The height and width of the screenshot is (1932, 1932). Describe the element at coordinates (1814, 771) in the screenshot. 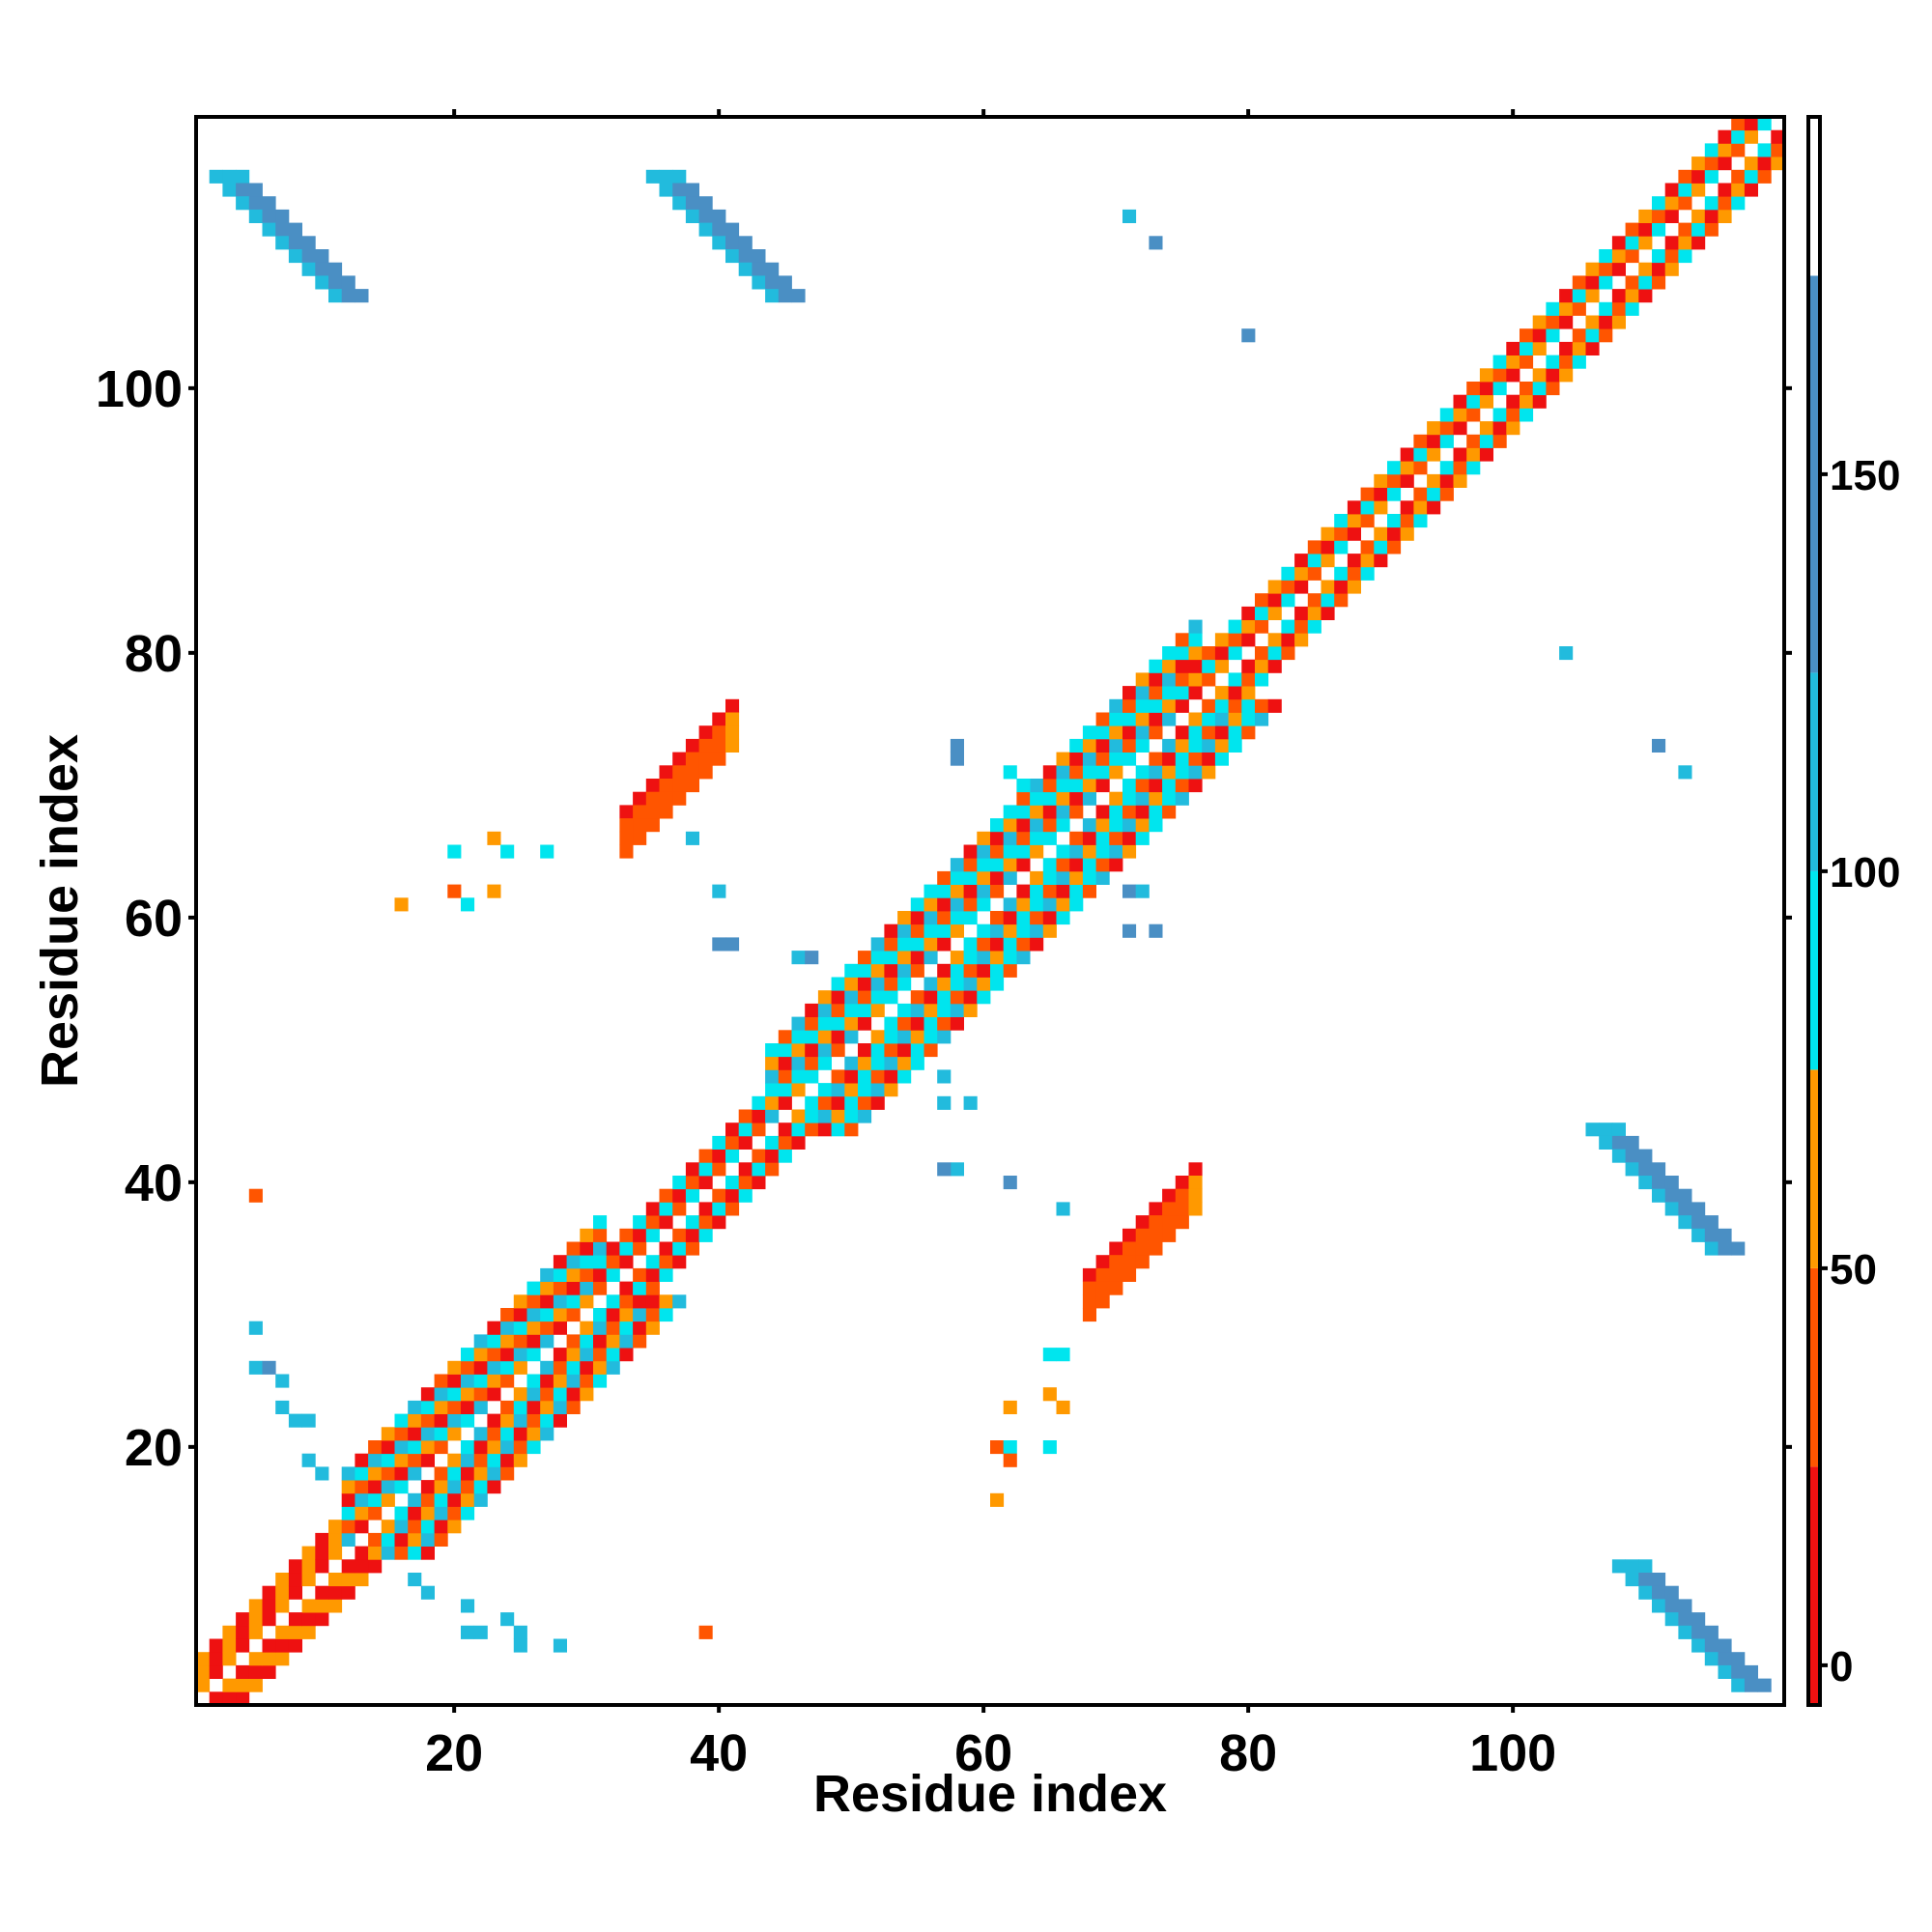

I see `colorbar-segment` at that location.